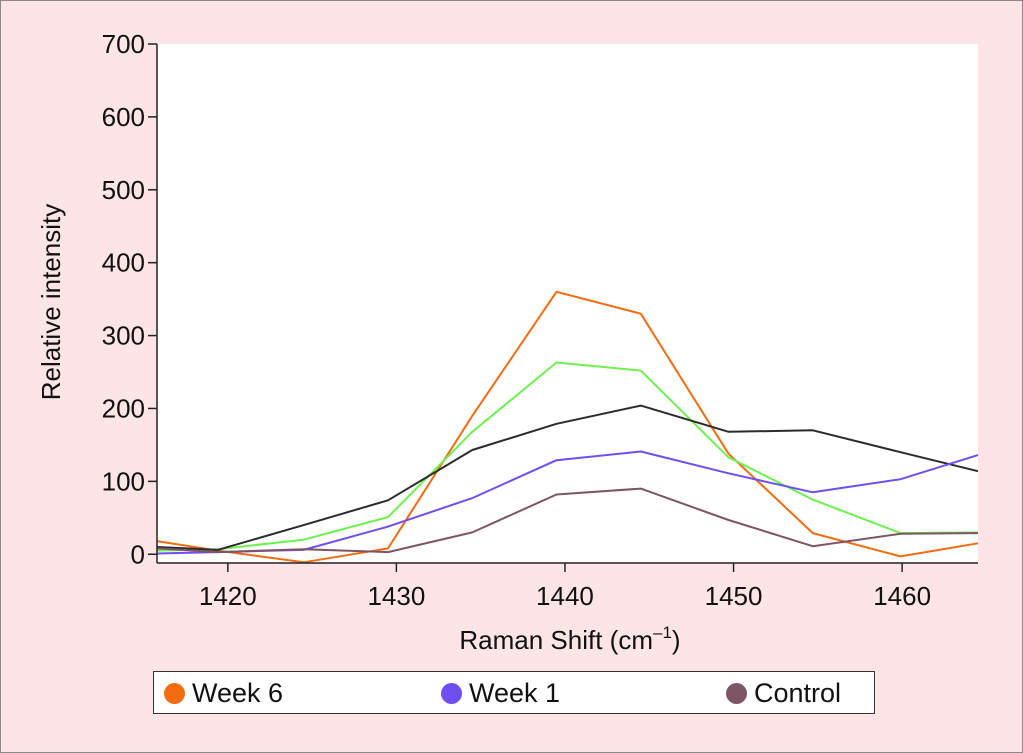 The height and width of the screenshot is (753, 1023). Describe the element at coordinates (123, 408) in the screenshot. I see `y-tick-label-200: 200` at that location.